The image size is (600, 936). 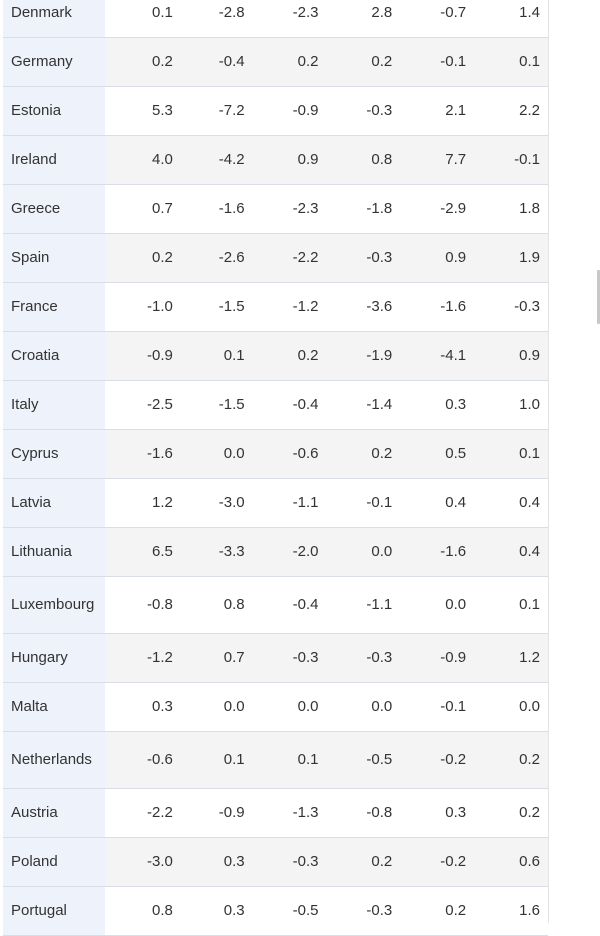 I want to click on value-cell: 2.2, so click(x=511, y=111).